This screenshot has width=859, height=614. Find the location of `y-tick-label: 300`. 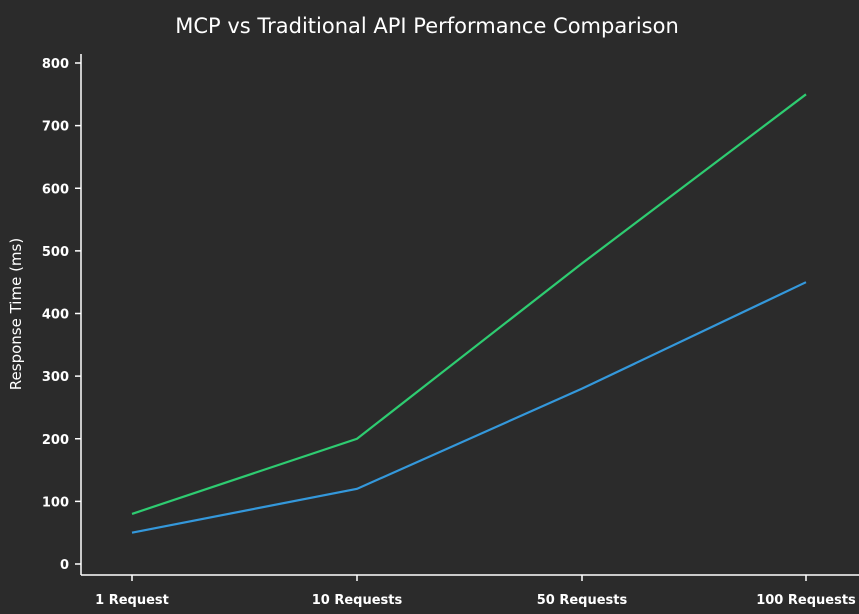

y-tick-label: 300 is located at coordinates (55, 377).